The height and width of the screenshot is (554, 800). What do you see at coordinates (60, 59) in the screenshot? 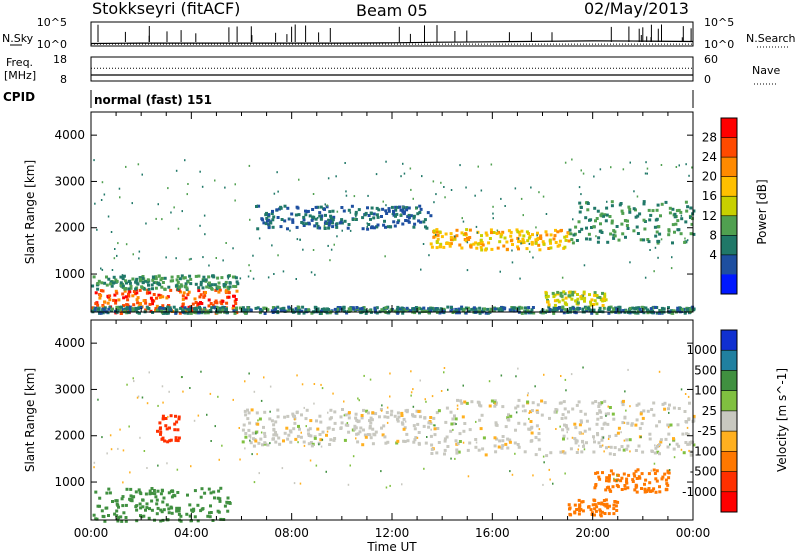
I see `freq-left-tick-top: 18` at bounding box center [60, 59].